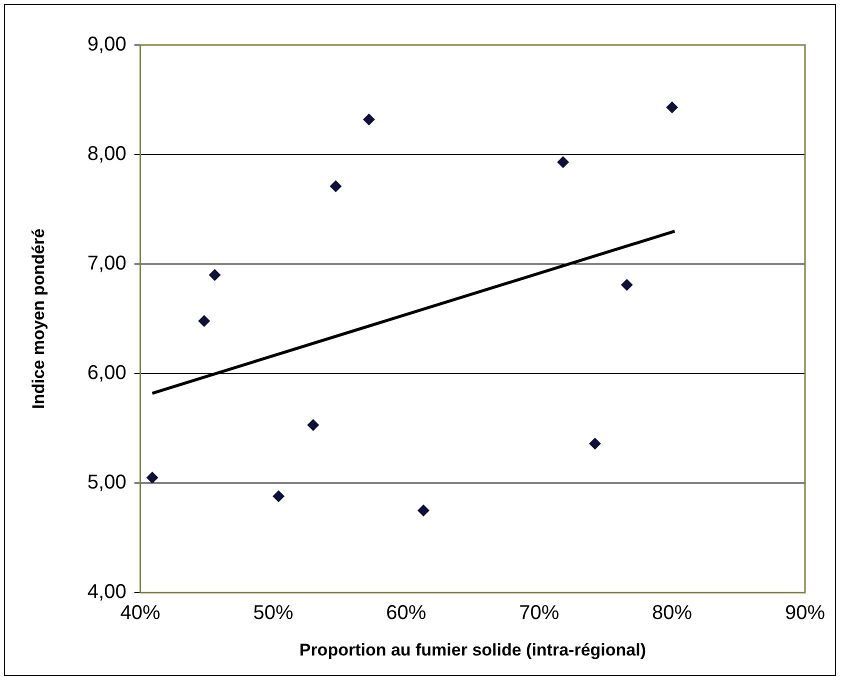  I want to click on x-tick-label: 70%, so click(539, 613).